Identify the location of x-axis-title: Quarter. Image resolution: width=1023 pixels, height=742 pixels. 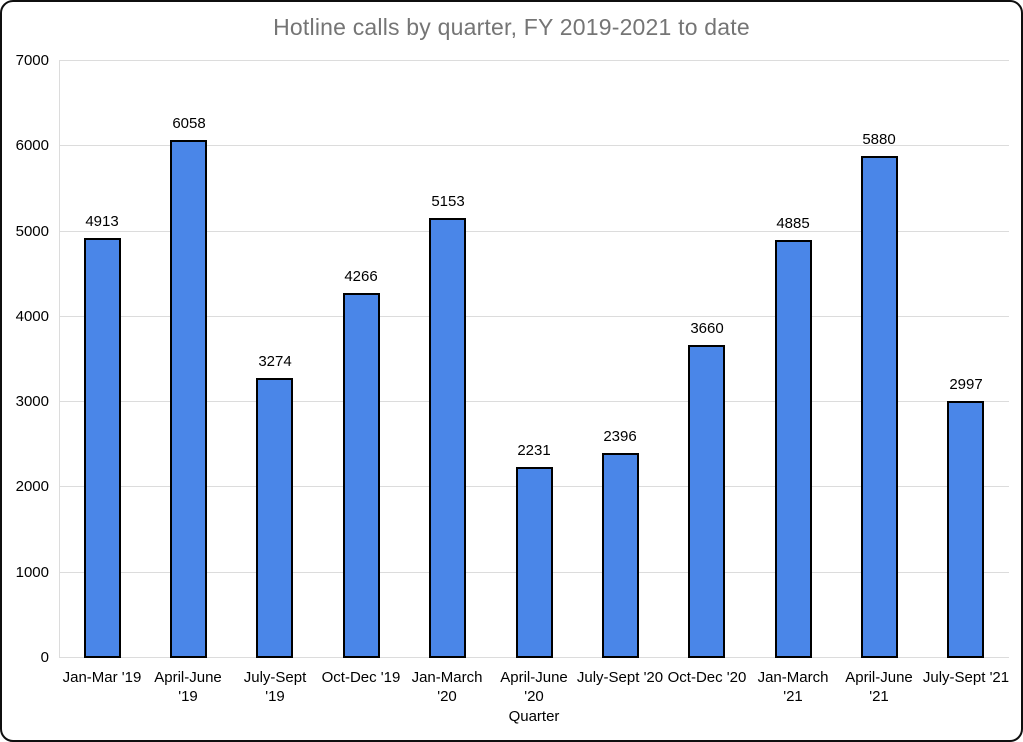
(534, 716).